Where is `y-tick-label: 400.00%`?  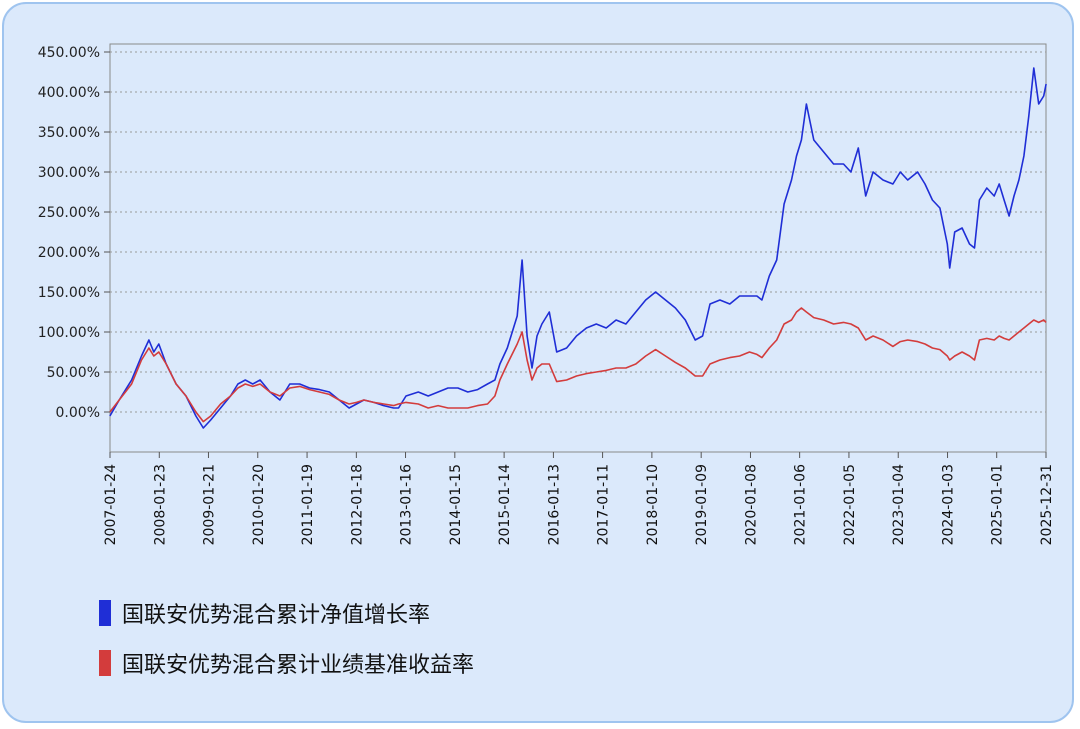
y-tick-label: 400.00% is located at coordinates (69, 93).